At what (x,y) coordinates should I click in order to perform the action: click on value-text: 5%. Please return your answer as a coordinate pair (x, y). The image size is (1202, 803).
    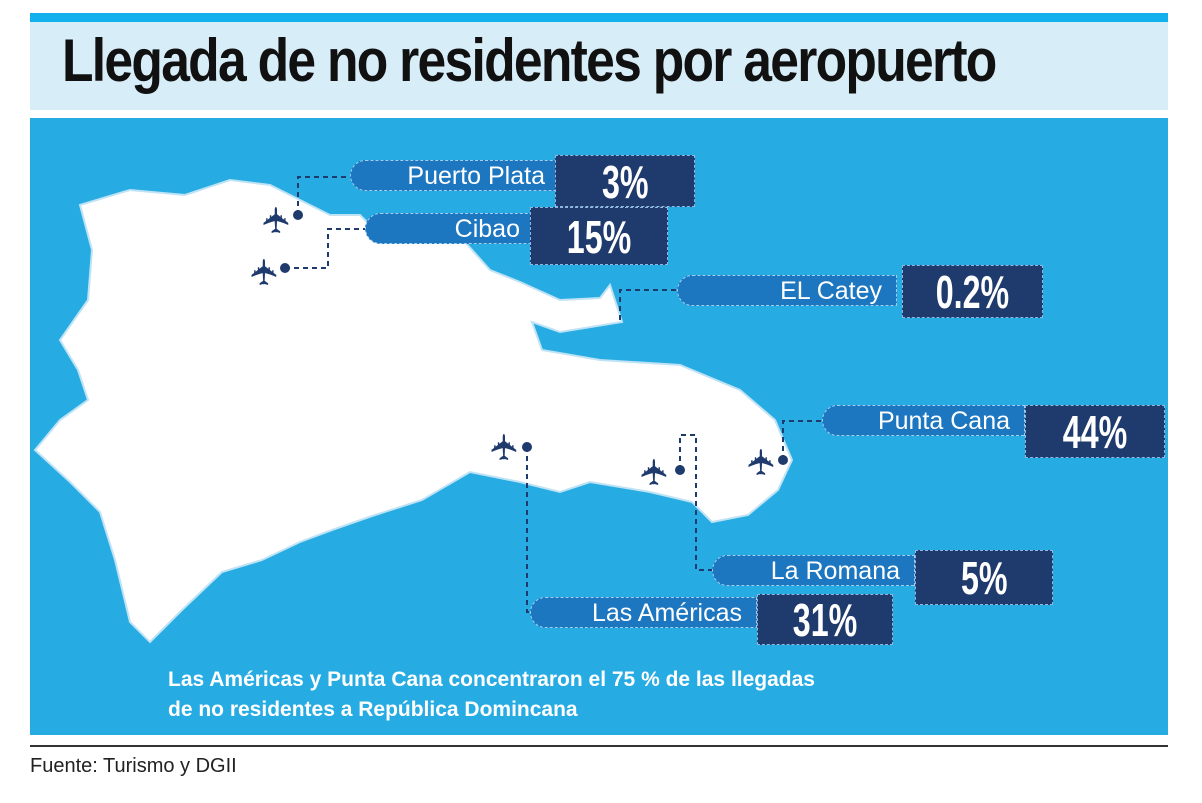
    Looking at the image, I should click on (984, 578).